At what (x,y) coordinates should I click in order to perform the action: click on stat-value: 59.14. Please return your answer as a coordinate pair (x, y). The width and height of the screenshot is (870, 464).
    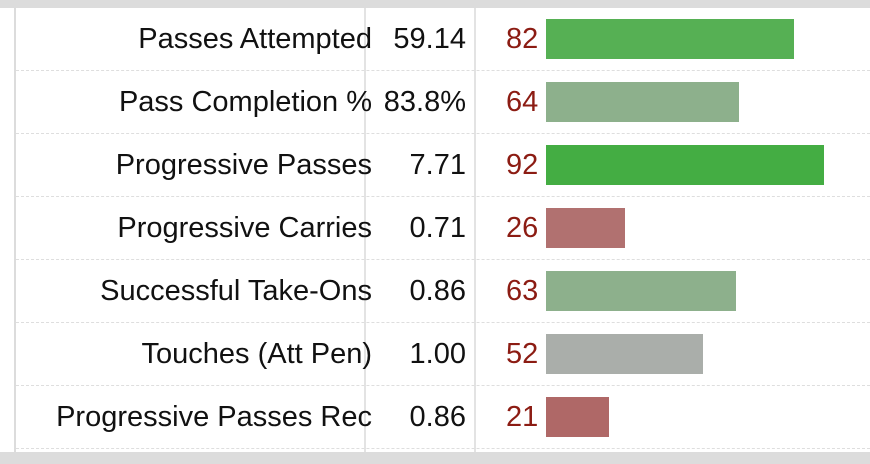
    Looking at the image, I should click on (429, 39).